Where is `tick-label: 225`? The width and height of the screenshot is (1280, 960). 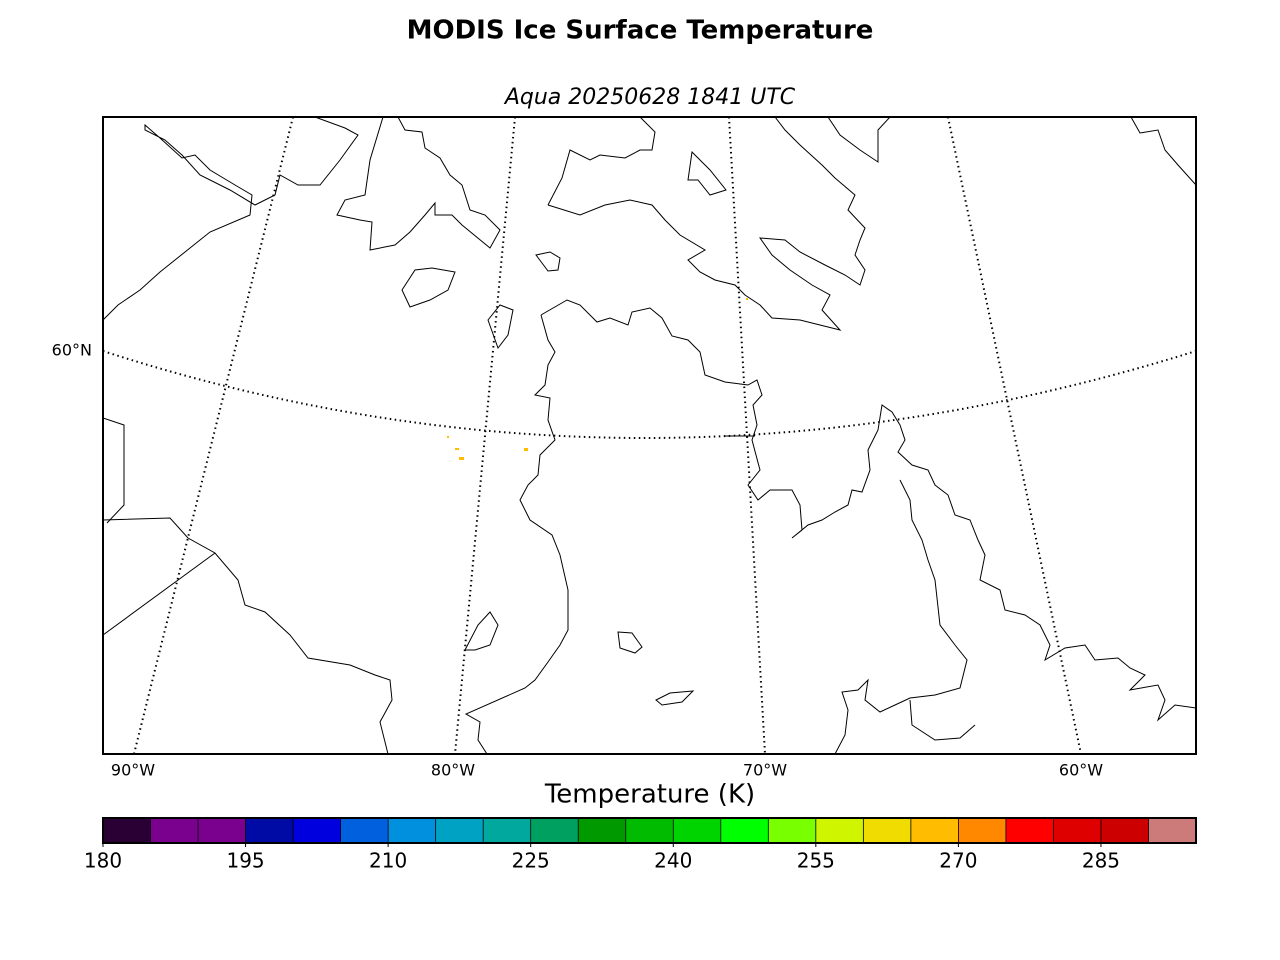
tick-label: 225 is located at coordinates (531, 861).